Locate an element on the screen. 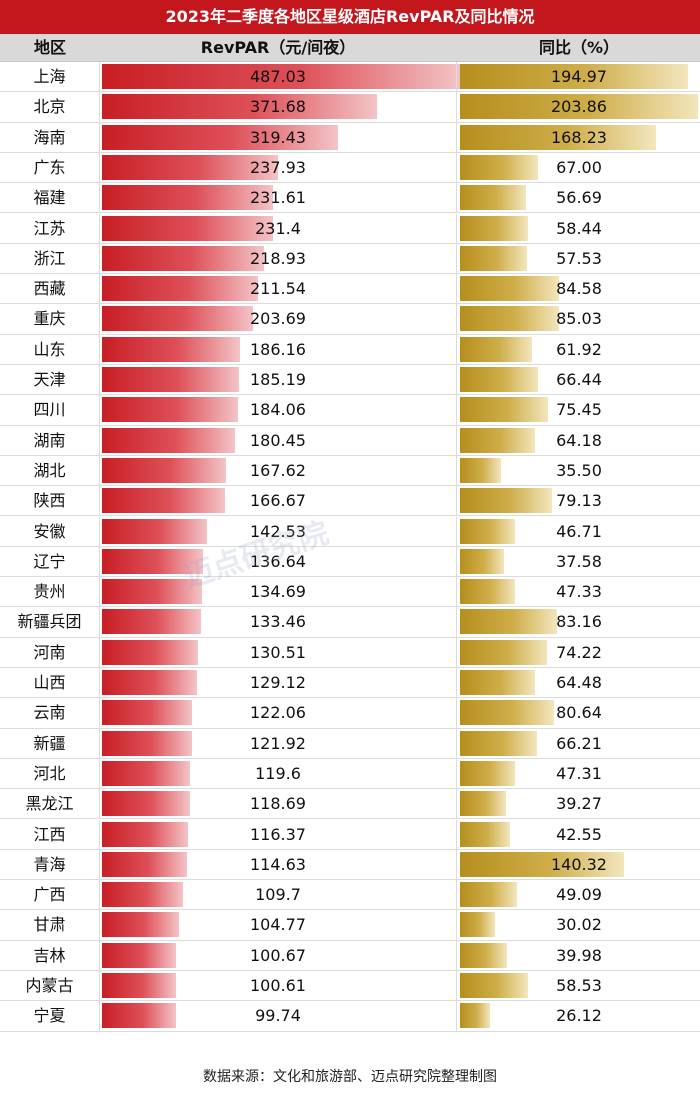 The width and height of the screenshot is (700, 1094). table-row: 山西 129.12 64.48 is located at coordinates (350, 683).